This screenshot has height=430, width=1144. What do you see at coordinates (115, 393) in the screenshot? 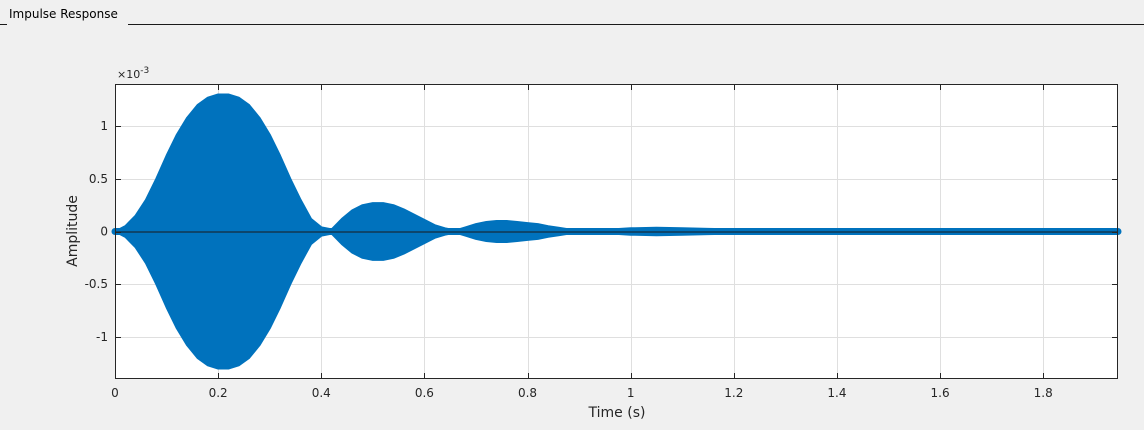
I see `x-tick-label: 0` at bounding box center [115, 393].